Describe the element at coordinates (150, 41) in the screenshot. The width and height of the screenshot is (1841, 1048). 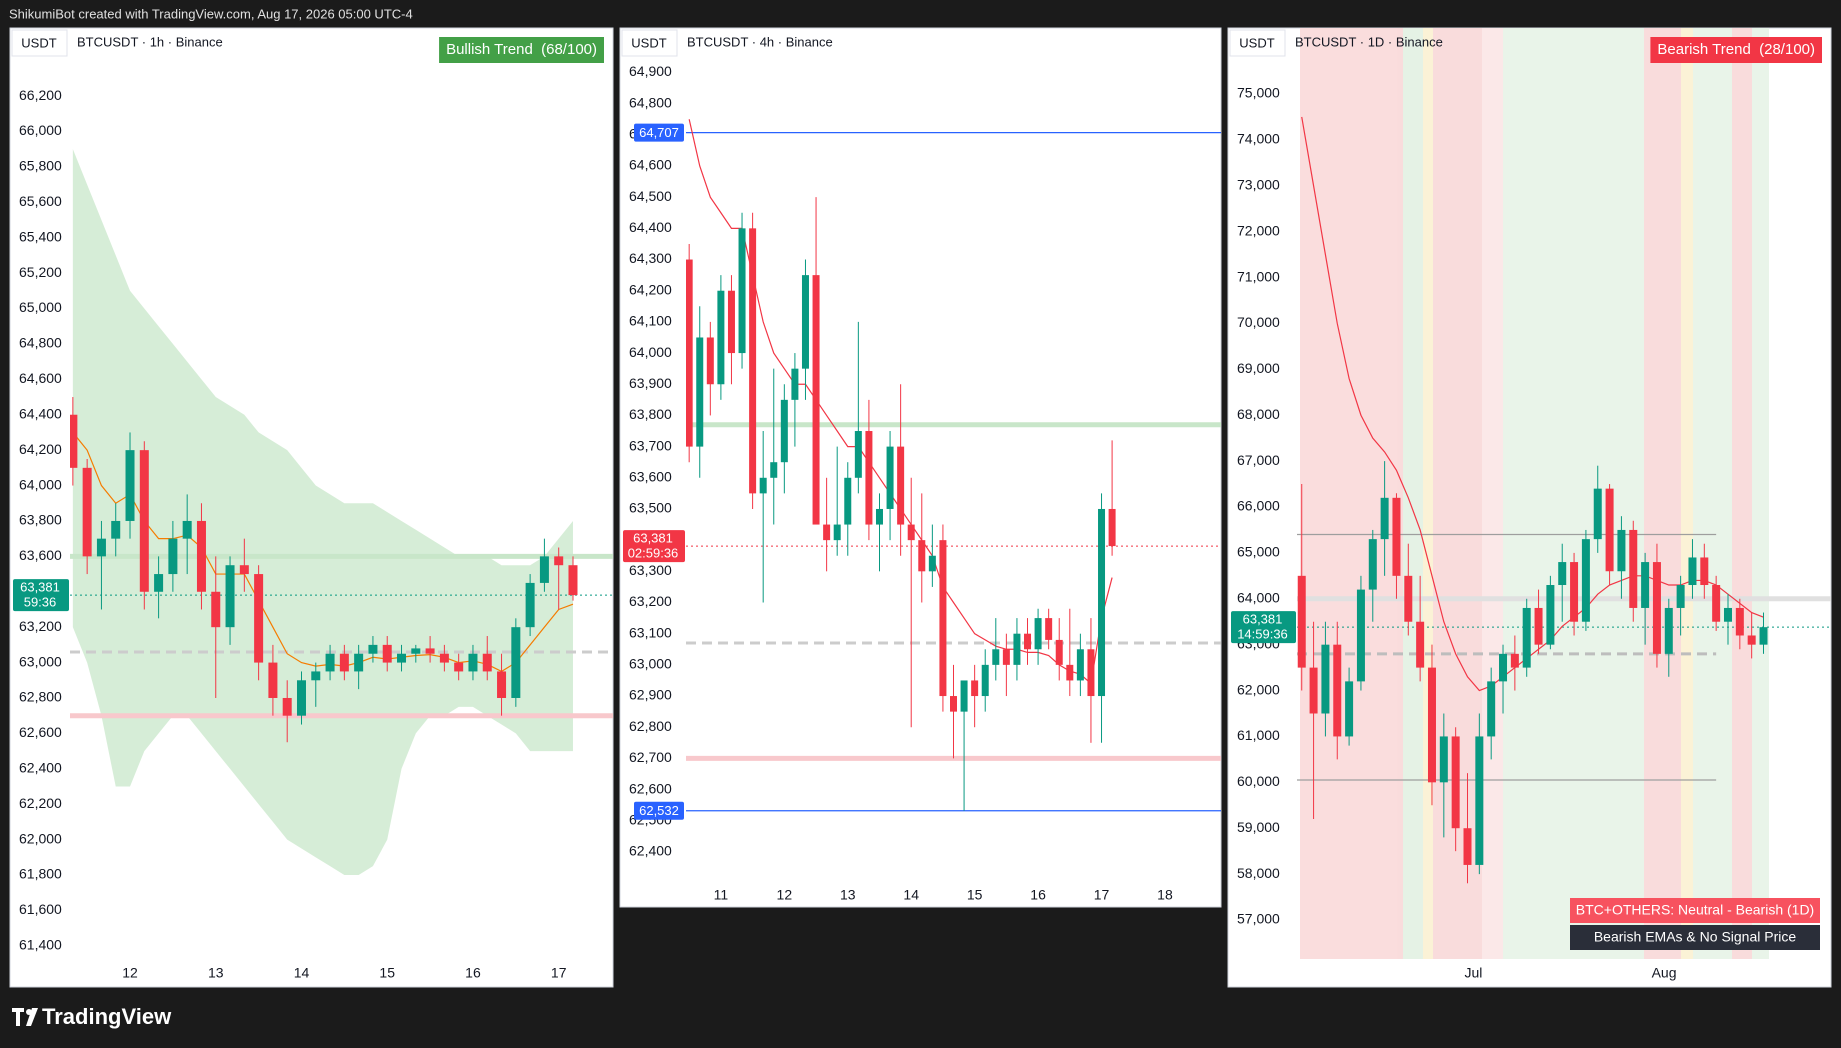
I see `symbol: BTCUSDT · 1h · Binance` at that location.